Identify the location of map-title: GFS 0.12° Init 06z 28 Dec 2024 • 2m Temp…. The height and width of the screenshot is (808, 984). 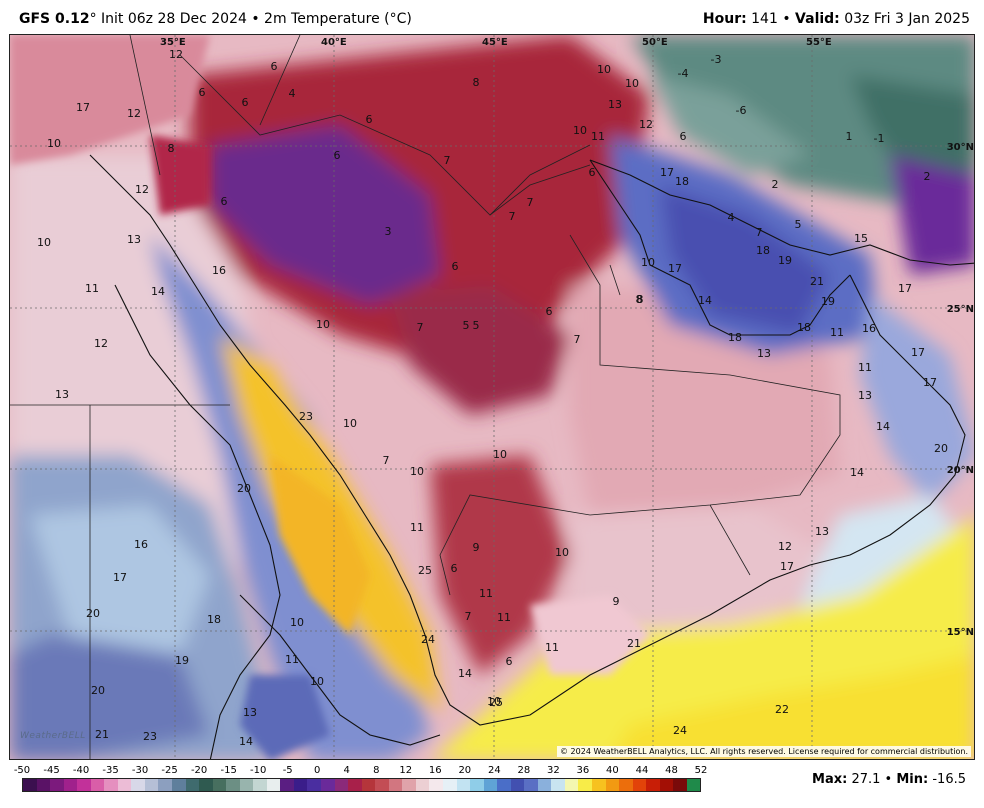
(215, 19).